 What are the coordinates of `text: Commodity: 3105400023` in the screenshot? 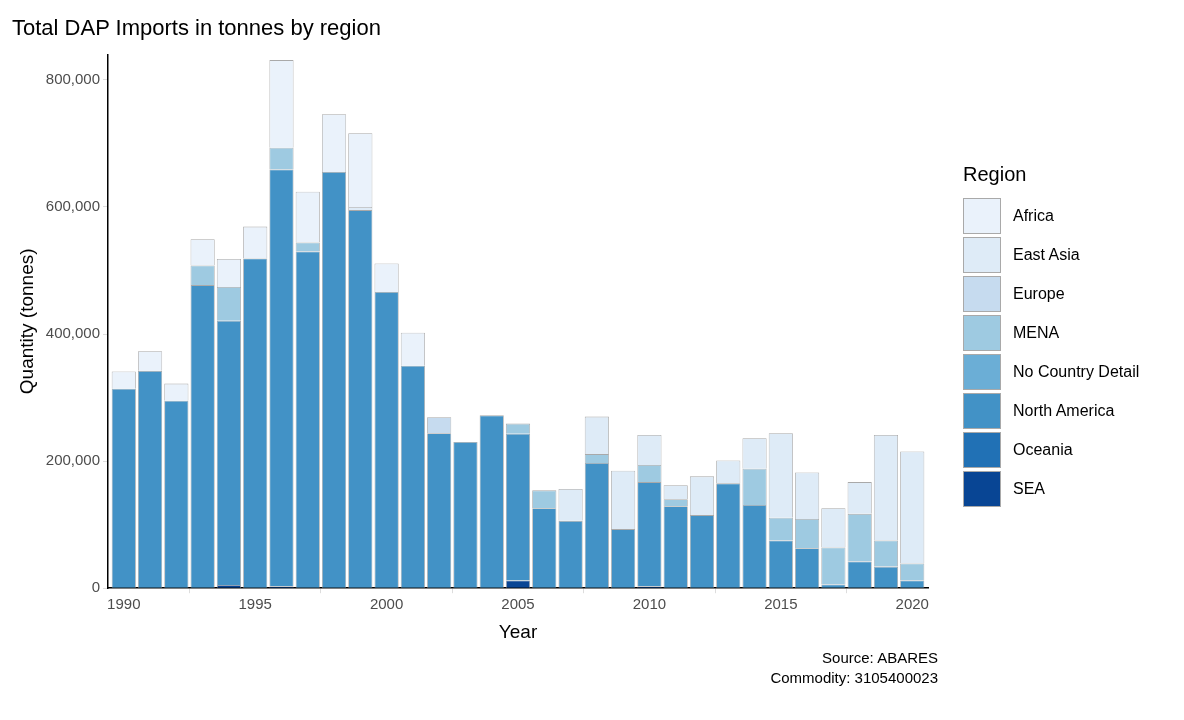 It's located at (853, 678).